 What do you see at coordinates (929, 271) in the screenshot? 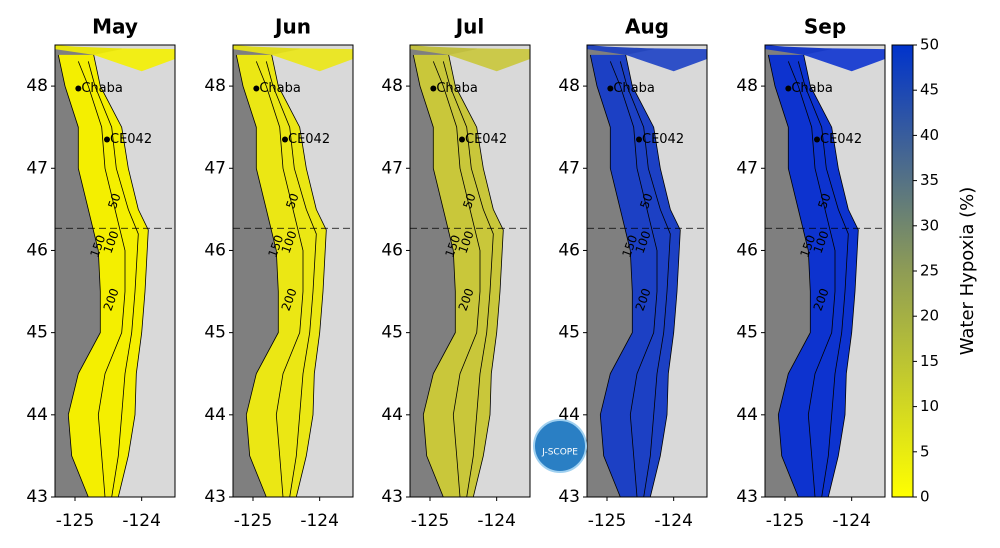
I see `colorbar-tick-label: 25` at bounding box center [929, 271].